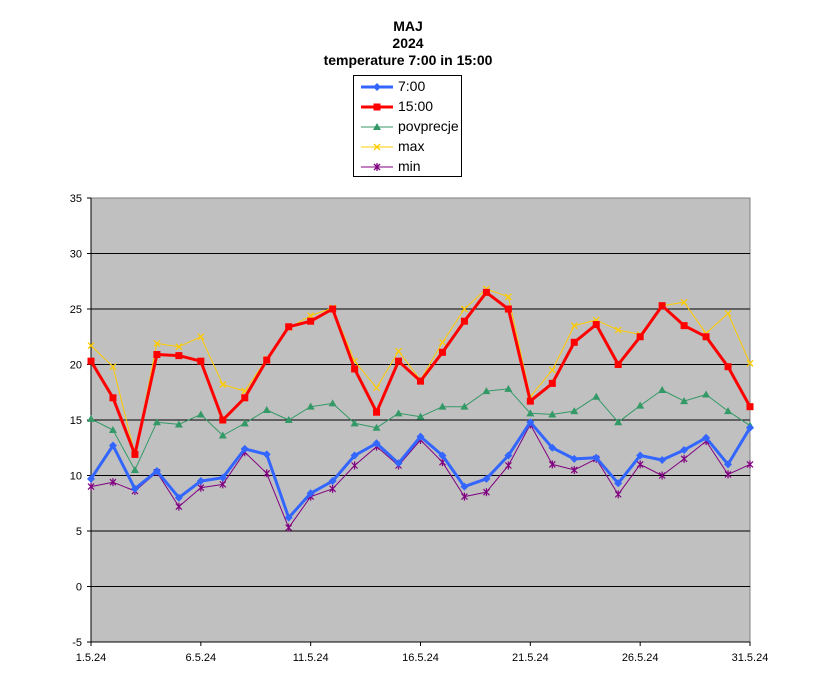 This screenshot has height=687, width=816. I want to click on legend-item-7-00: 7:00, so click(410, 87).